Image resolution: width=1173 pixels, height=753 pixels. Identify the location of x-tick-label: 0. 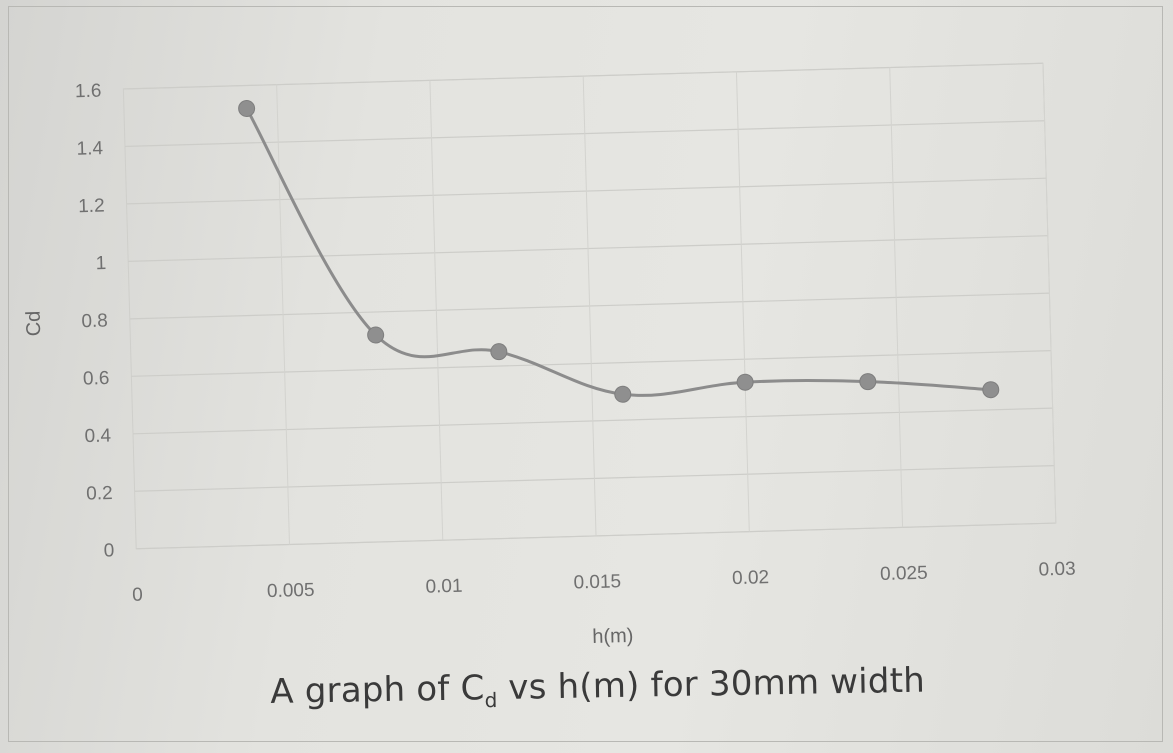
(137, 595).